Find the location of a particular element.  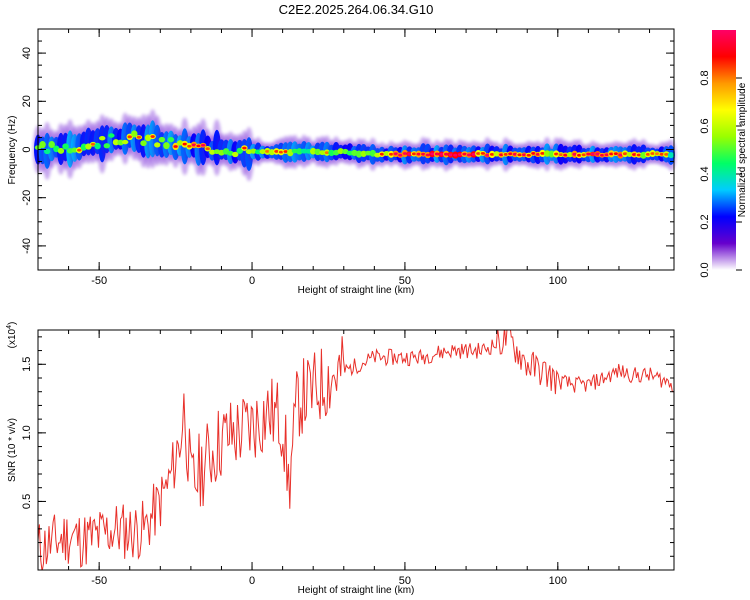

colorbar-label: Normalized spectral amplitude is located at coordinates (742, 149).